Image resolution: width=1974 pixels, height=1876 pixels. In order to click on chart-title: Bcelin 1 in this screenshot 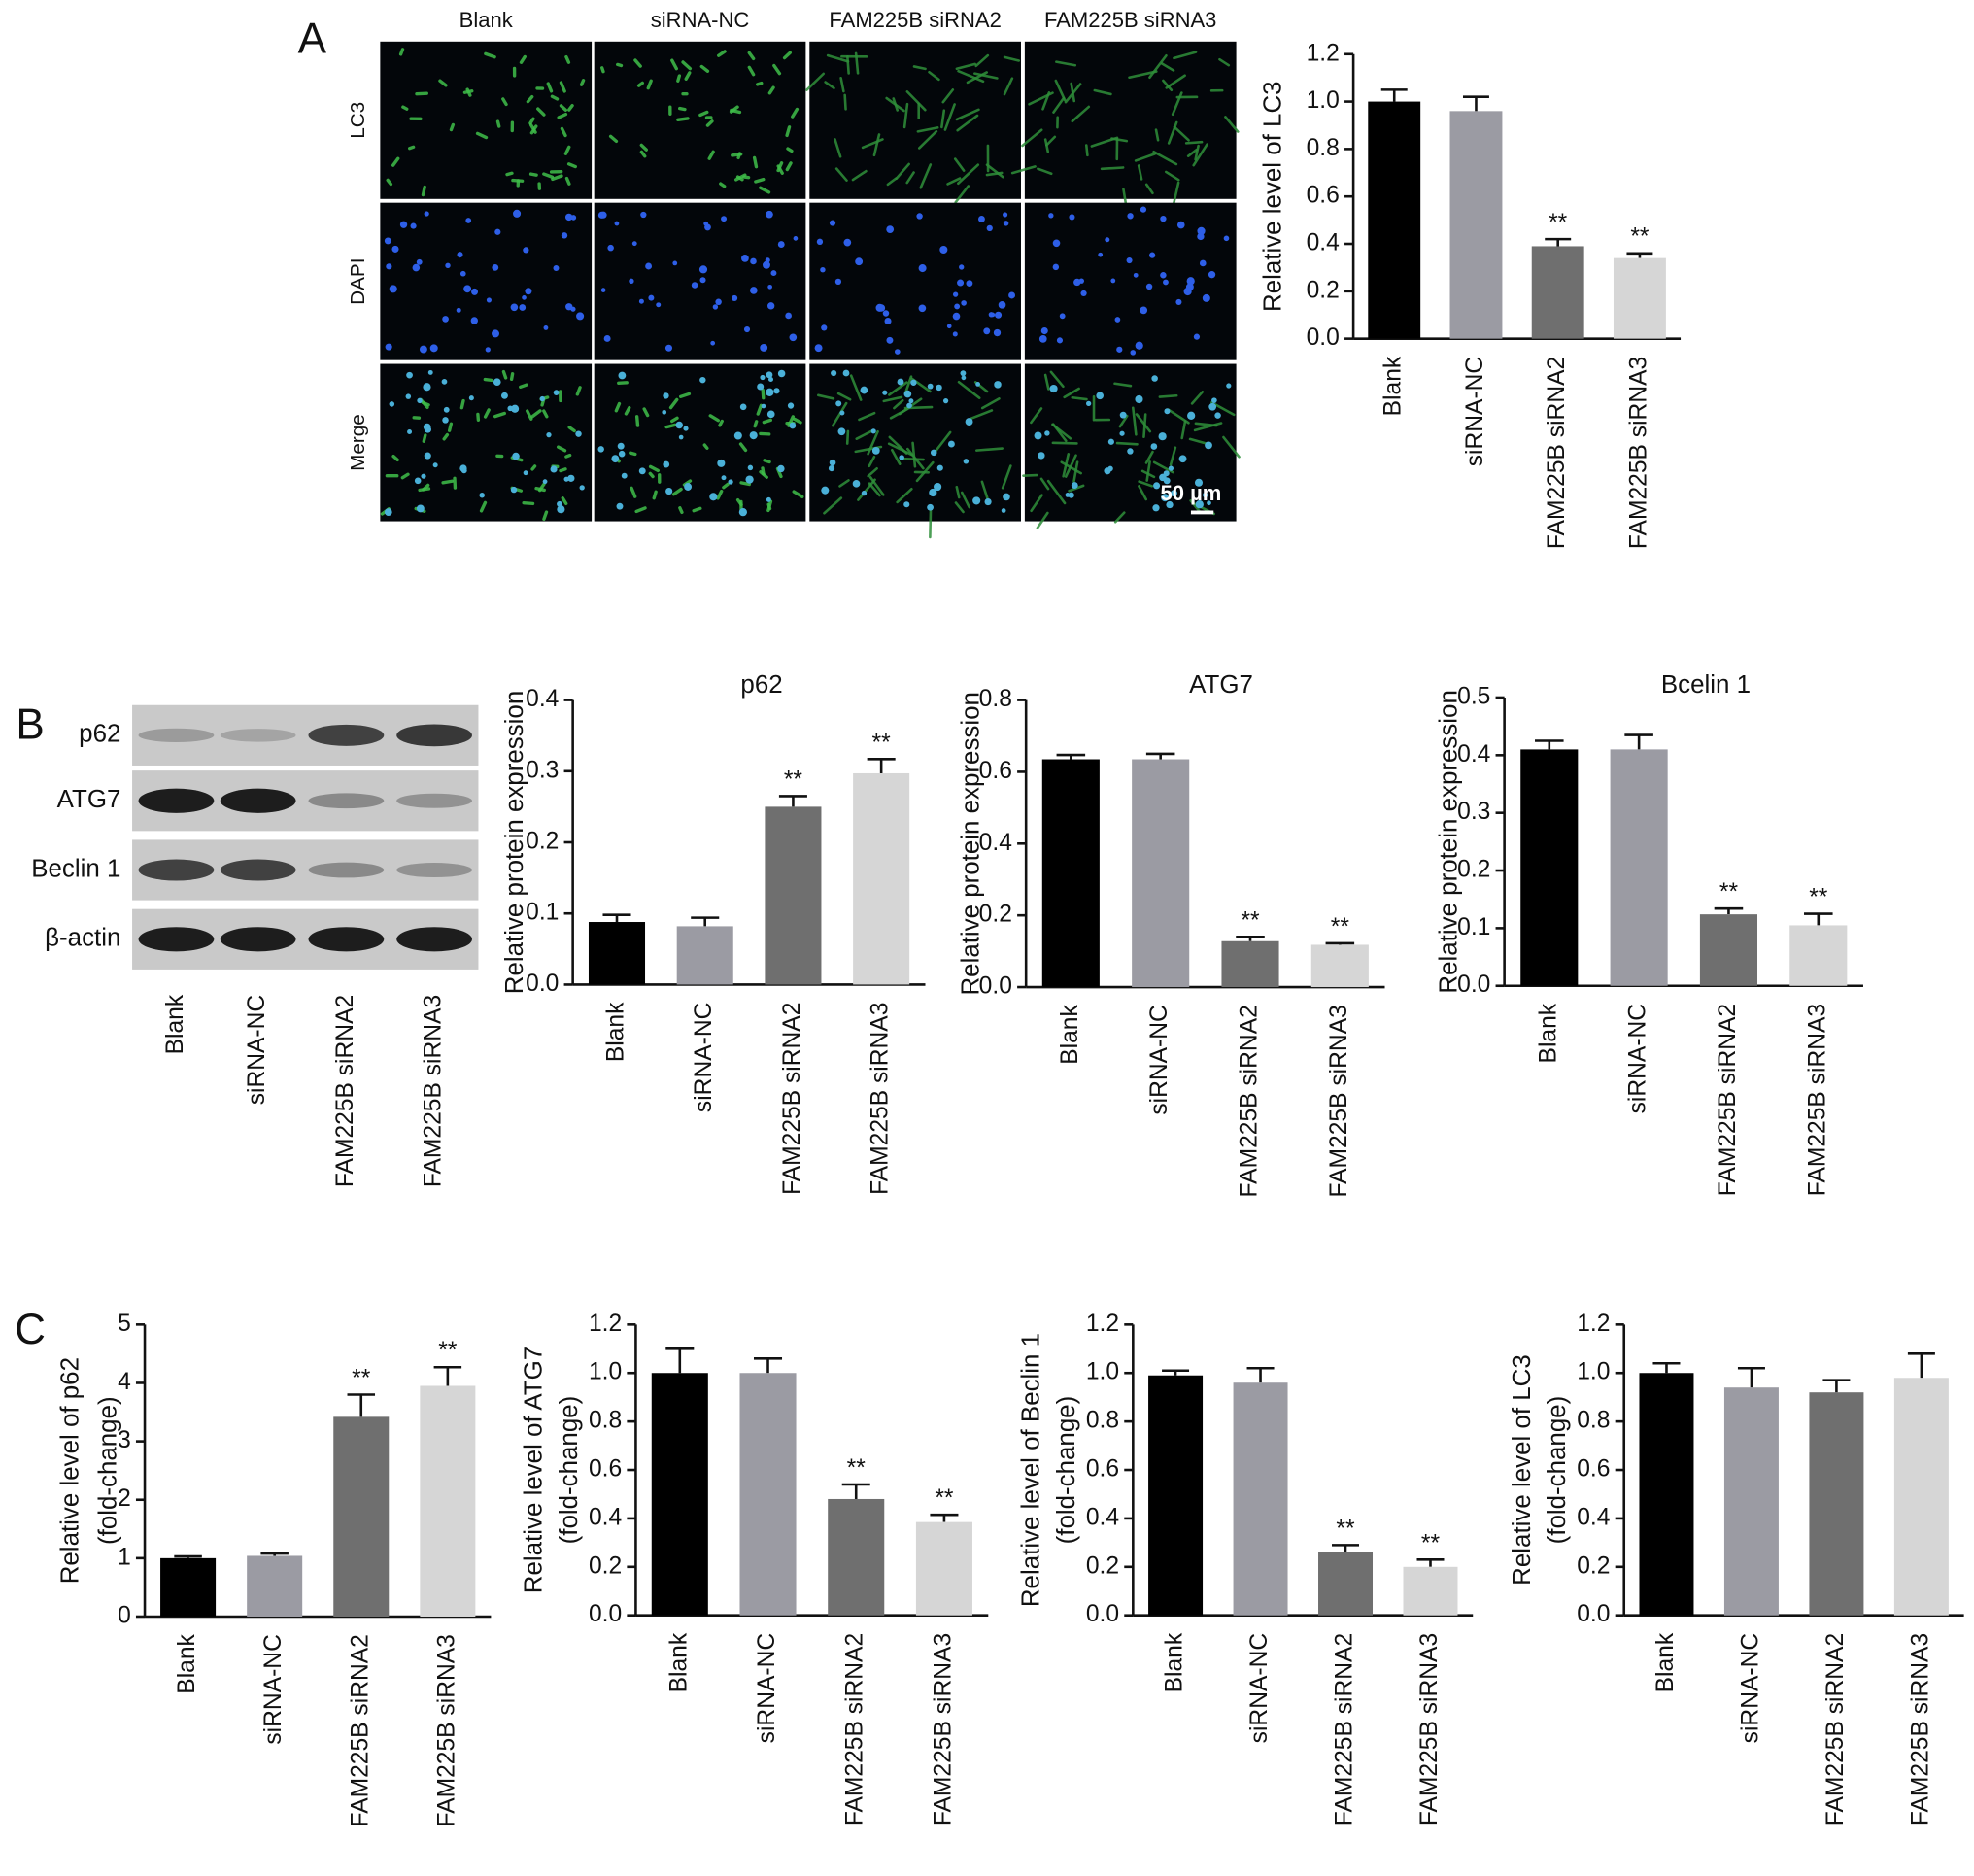, I will do `click(1706, 685)`.